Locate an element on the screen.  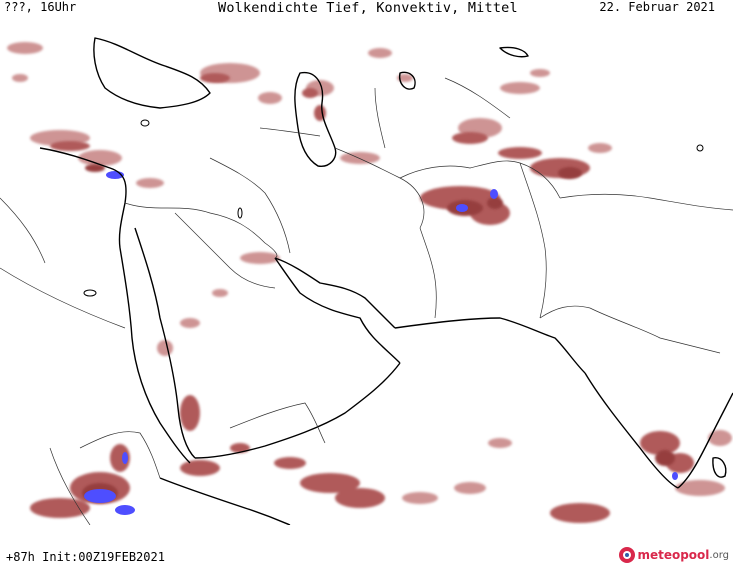
meteopool-logo: meteopool .org is located at coordinates (674, 555).